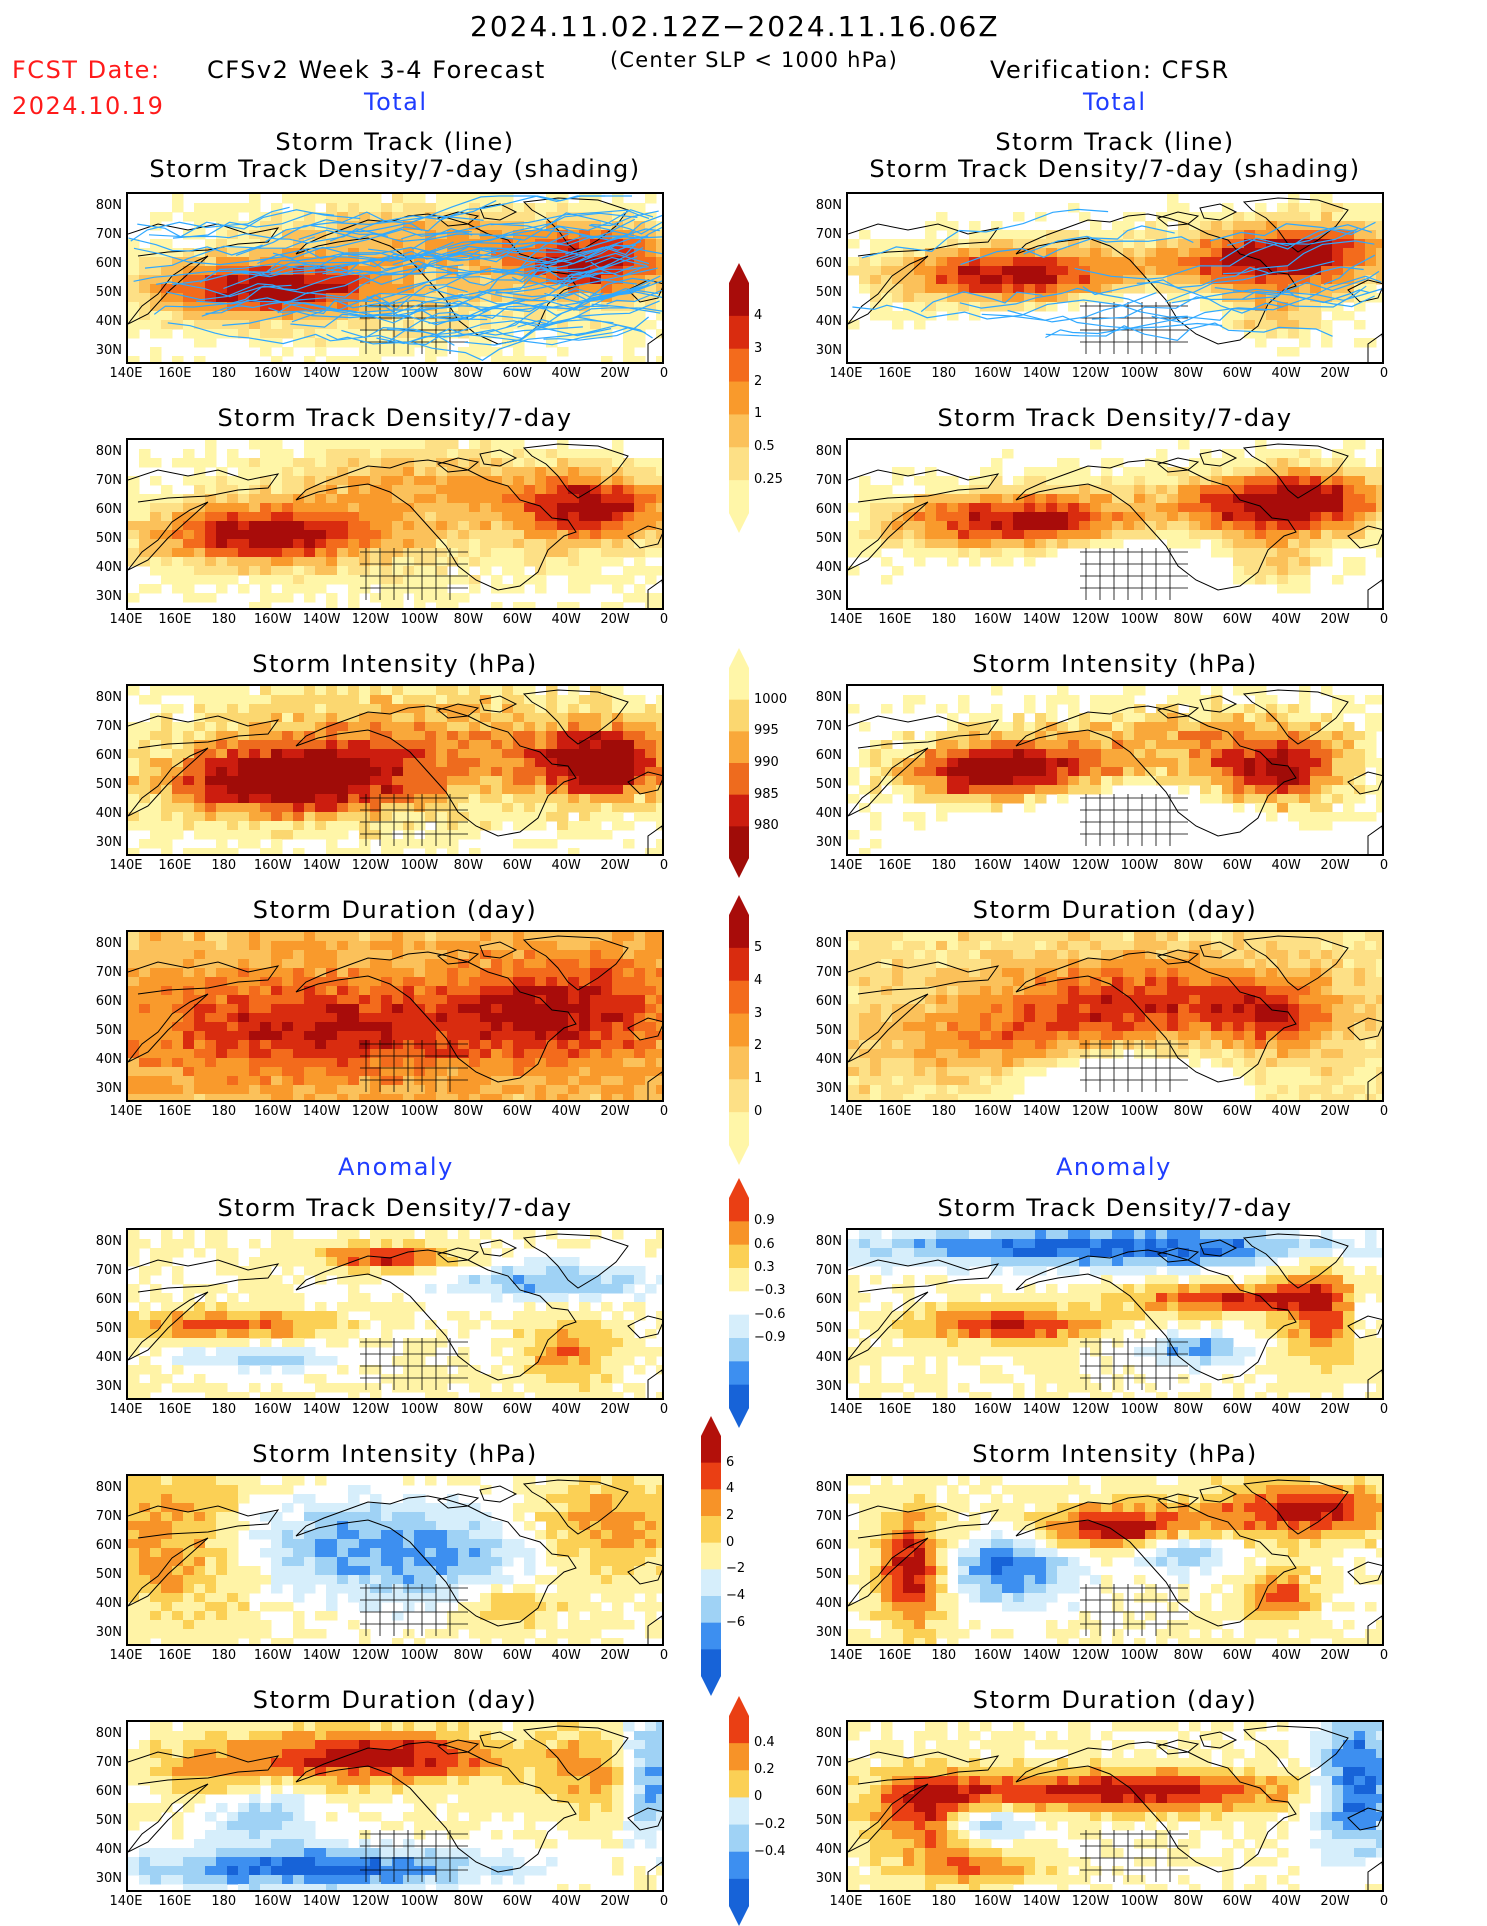 This screenshot has width=1487, height=1926. What do you see at coordinates (764, 1220) in the screenshot?
I see `colorbar-tick-label: 0.9` at bounding box center [764, 1220].